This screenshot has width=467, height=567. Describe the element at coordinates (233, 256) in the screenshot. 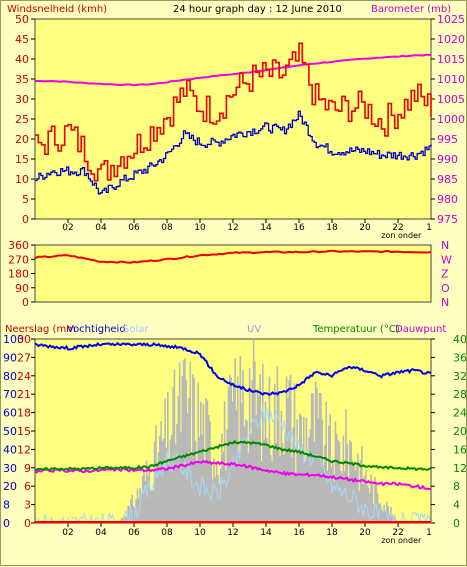

I see `wind-direction-line` at that location.